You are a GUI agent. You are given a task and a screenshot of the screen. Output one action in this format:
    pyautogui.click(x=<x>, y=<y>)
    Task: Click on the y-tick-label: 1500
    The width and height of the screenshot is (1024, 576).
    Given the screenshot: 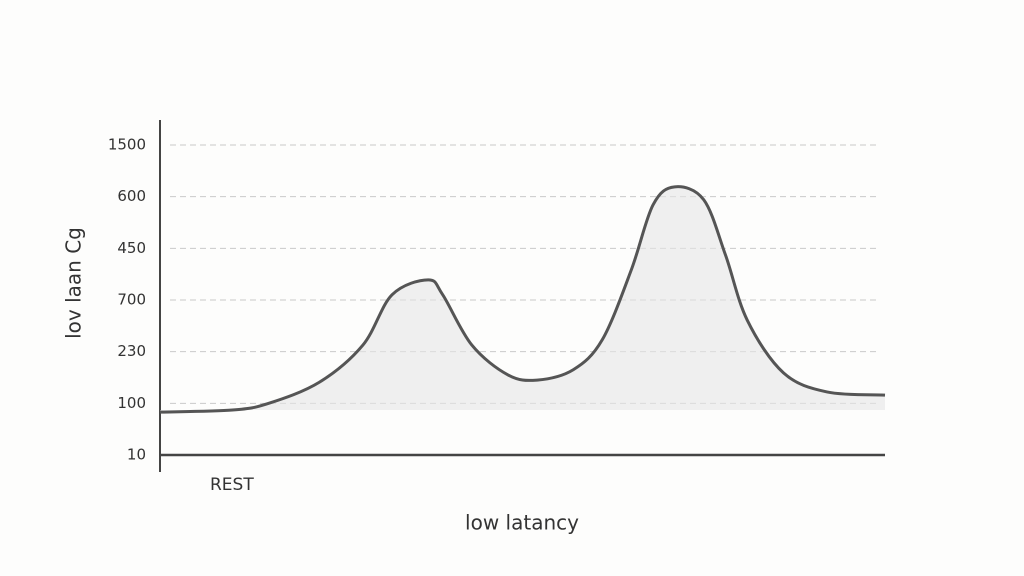 What is the action you would take?
    pyautogui.click(x=127, y=145)
    